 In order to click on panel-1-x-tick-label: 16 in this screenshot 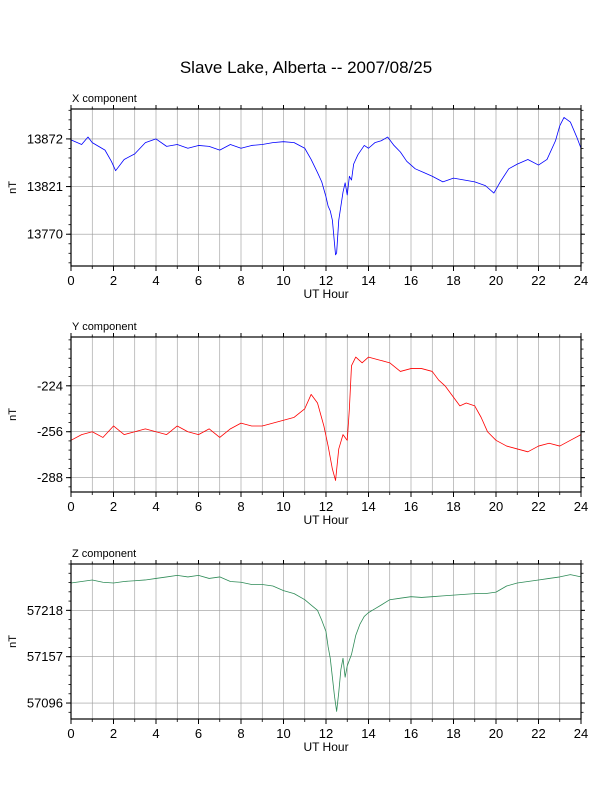, I will do `click(411, 280)`.